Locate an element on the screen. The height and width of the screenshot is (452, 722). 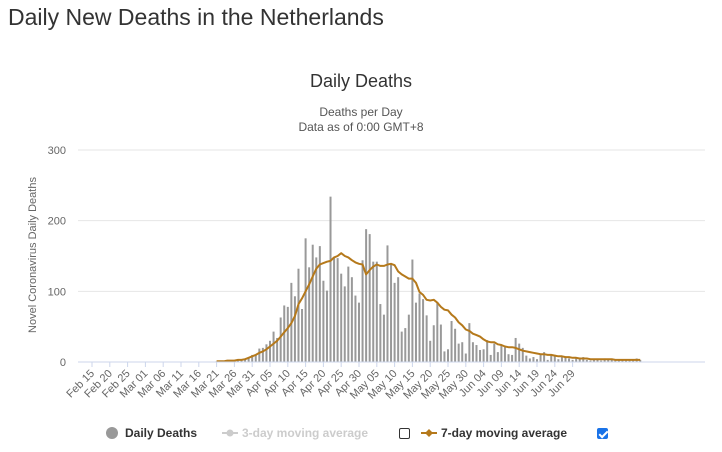
chart-subtitle-line-1: Deaths per Day is located at coordinates (360, 112).